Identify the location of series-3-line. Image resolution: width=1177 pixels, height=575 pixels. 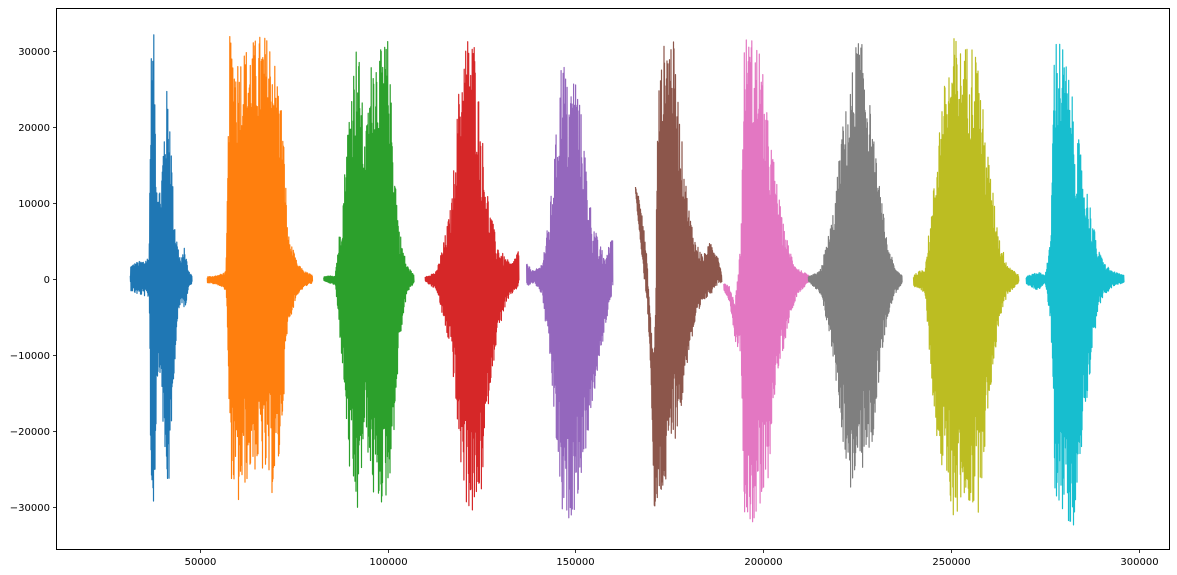
(369, 274).